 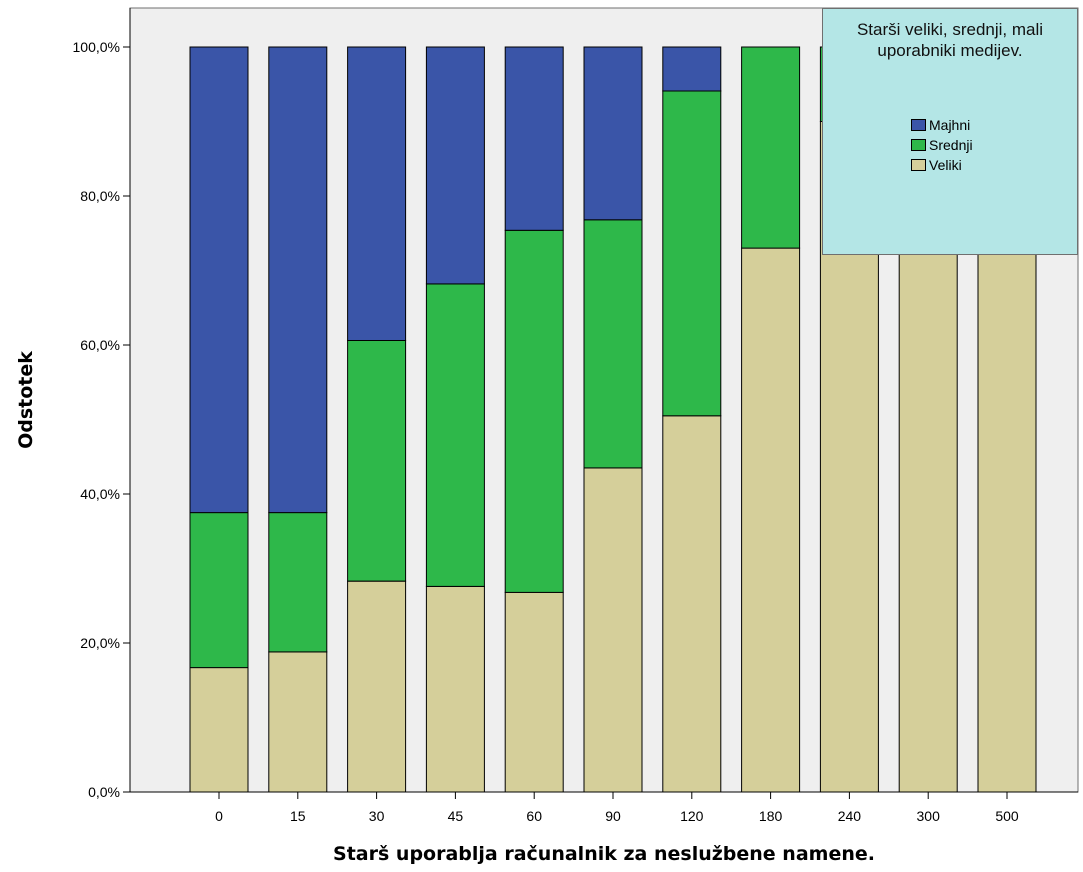 What do you see at coordinates (456, 816) in the screenshot?
I see `x-tick-label: 45` at bounding box center [456, 816].